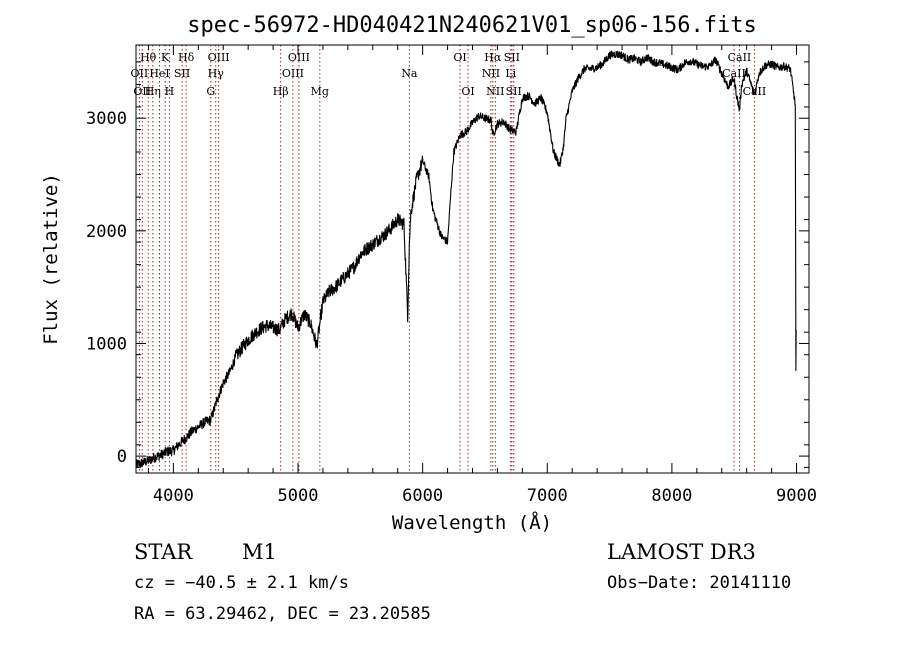 The width and height of the screenshot is (900, 649). I want to click on x-tick-label: 9000, so click(796, 496).